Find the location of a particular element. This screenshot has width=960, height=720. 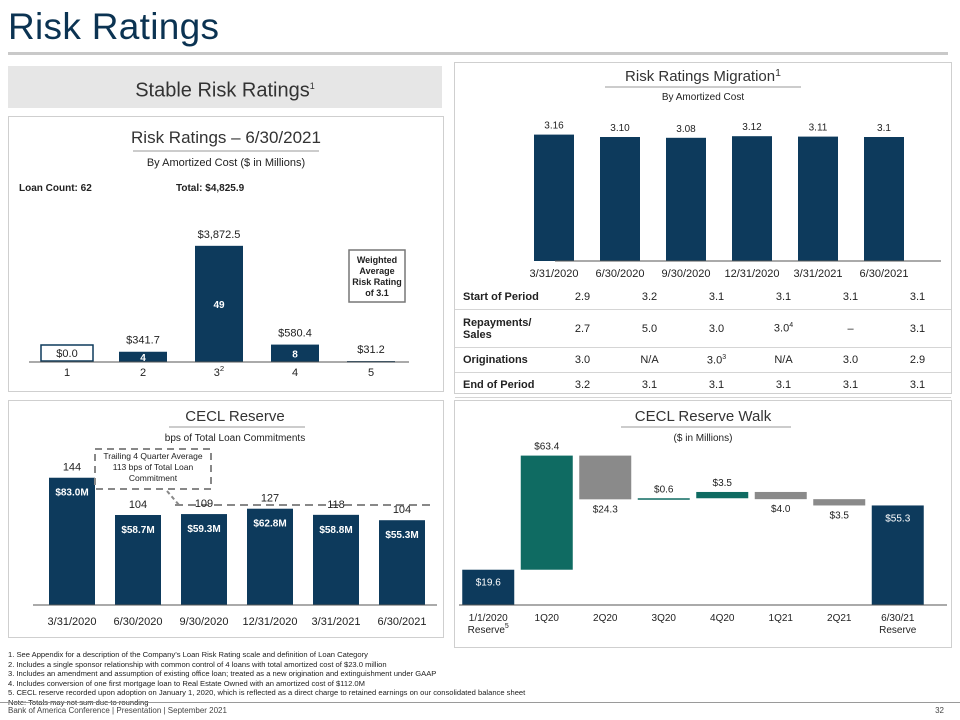

table-row: Start of Period 2.9 3.2 3.1 3.1 3.1 3.1 is located at coordinates (703, 297).